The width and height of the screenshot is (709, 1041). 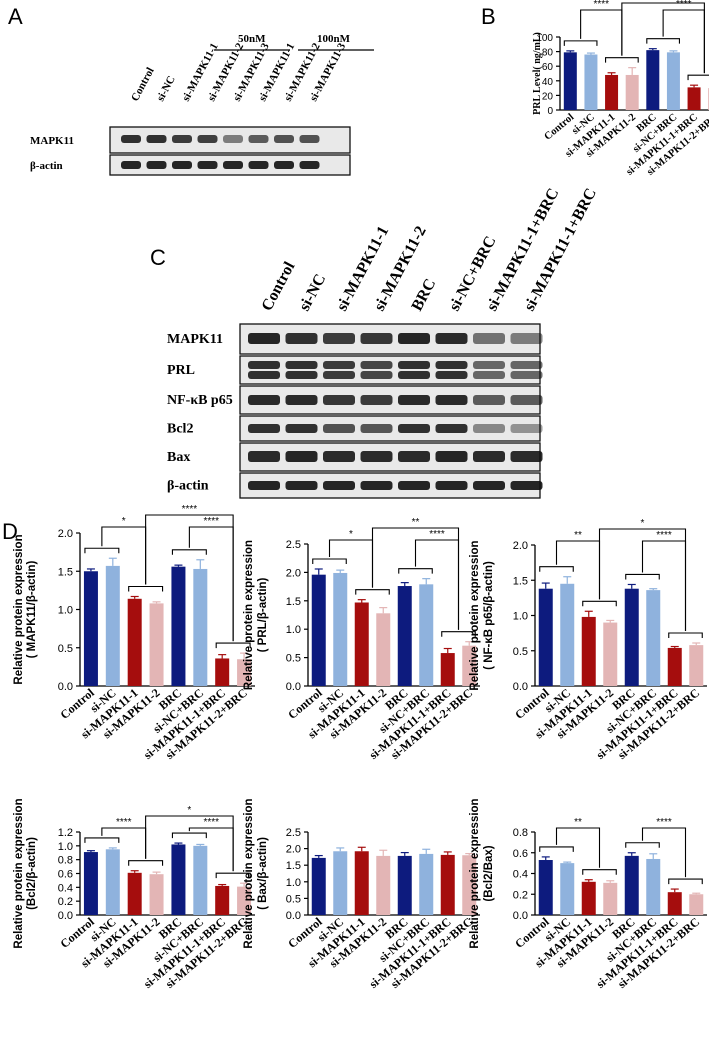 I want to click on blot-c-row-label: NF-κB p65, so click(x=200, y=400).